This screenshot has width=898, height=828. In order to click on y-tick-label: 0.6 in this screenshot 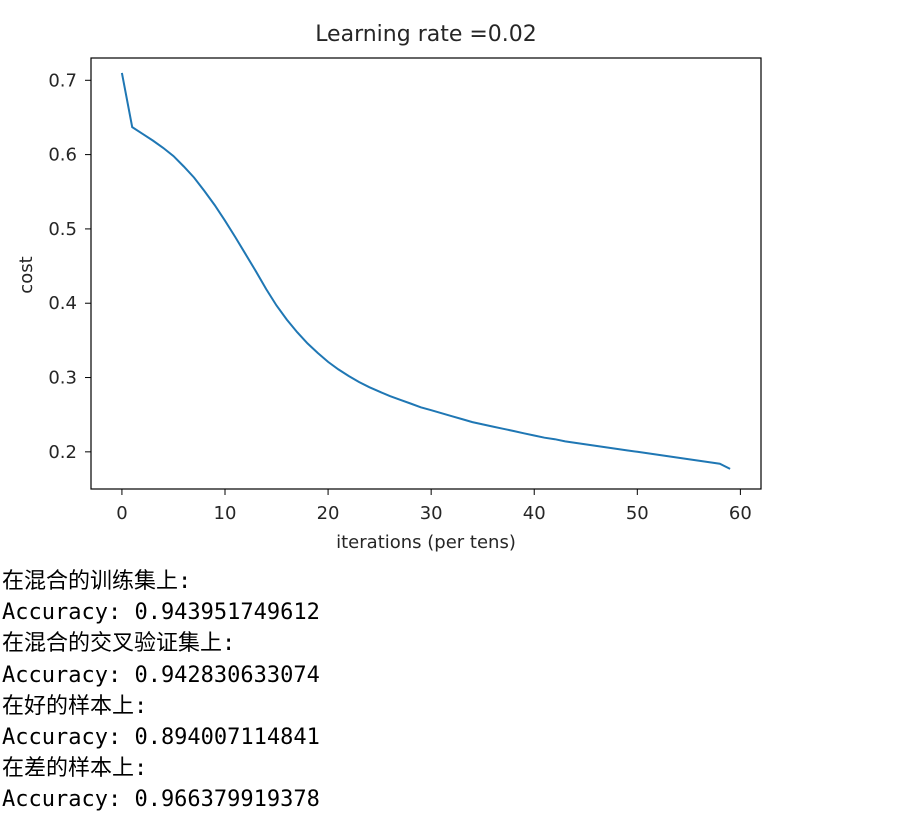, I will do `click(62, 155)`.